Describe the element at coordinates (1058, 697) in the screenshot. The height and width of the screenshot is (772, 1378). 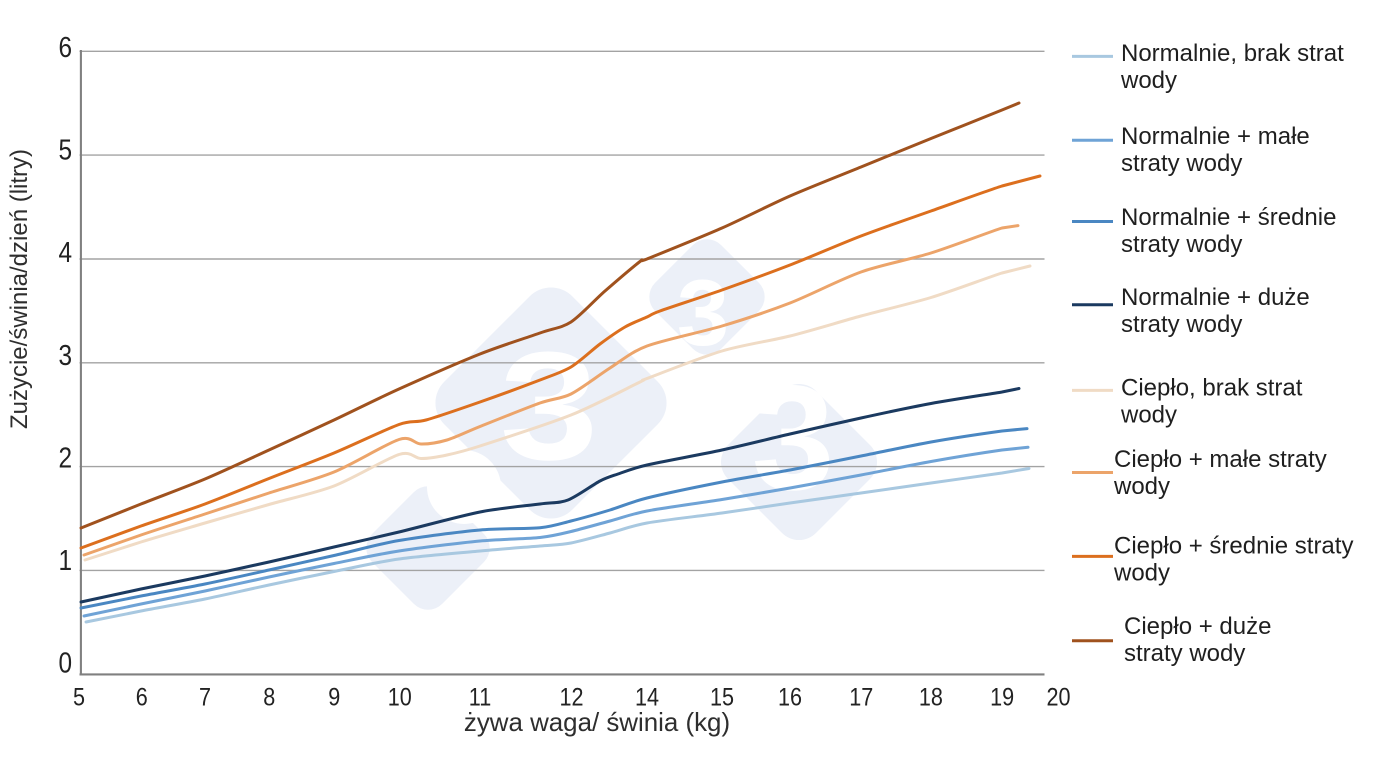
I see `svg-text: 20` at that location.